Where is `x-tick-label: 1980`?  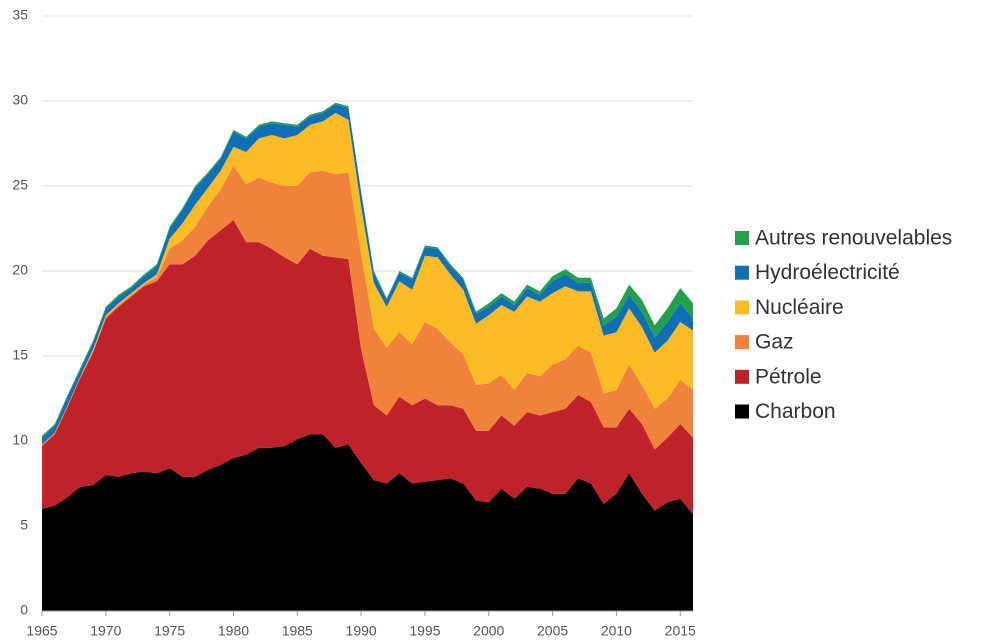 x-tick-label: 1980 is located at coordinates (233, 631).